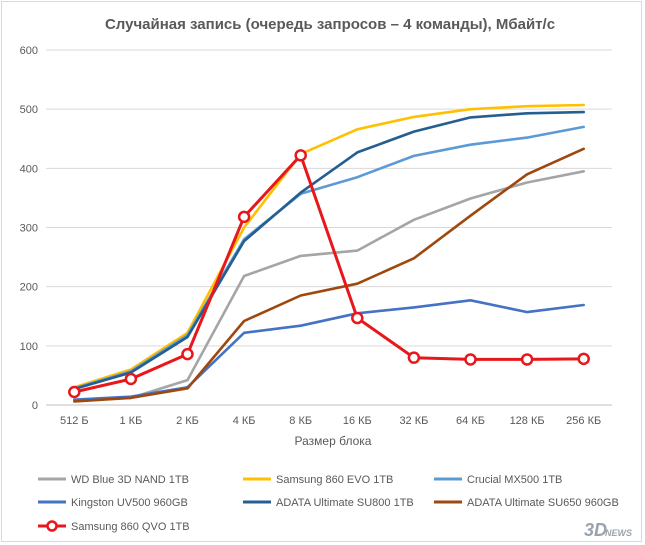 This screenshot has width=645, height=545. What do you see at coordinates (334, 480) in the screenshot?
I see `legend-label: Samsung 860 EVO 1TB` at bounding box center [334, 480].